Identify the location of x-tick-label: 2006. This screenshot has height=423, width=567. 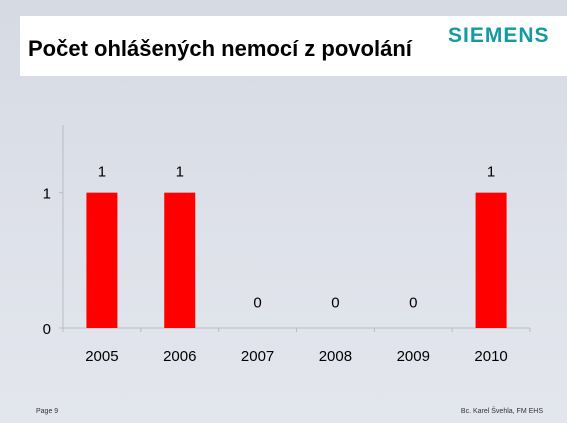
(179, 356).